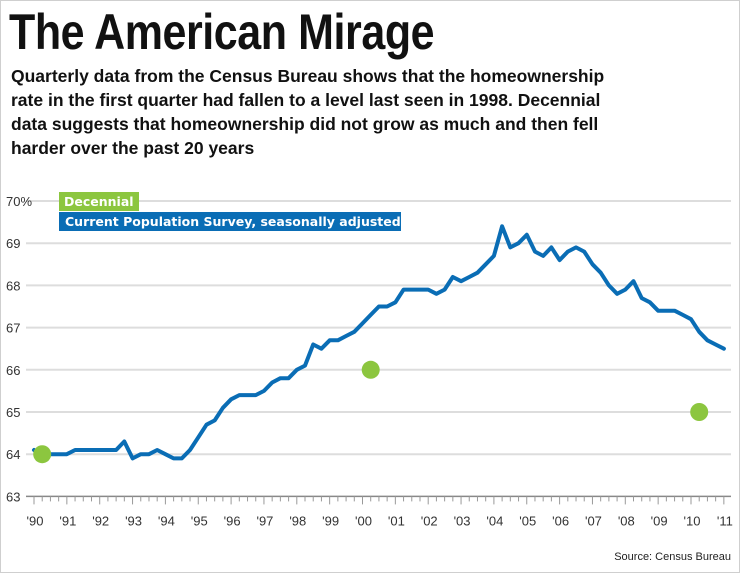 The height and width of the screenshot is (573, 740). What do you see at coordinates (13, 243) in the screenshot?
I see `y-tick-label: 69` at bounding box center [13, 243].